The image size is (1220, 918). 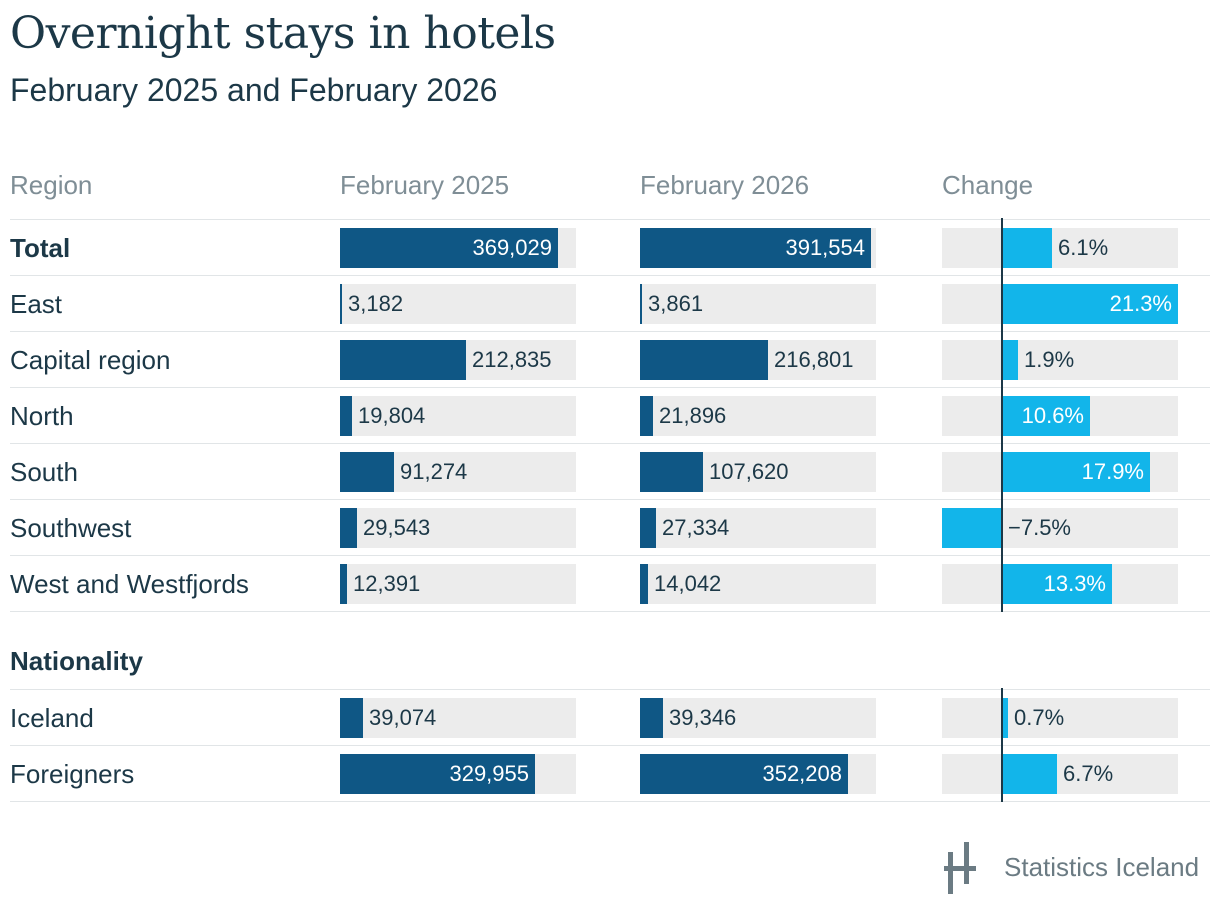 I want to click on row-southwest-2026-value: 27,334, so click(x=696, y=527).